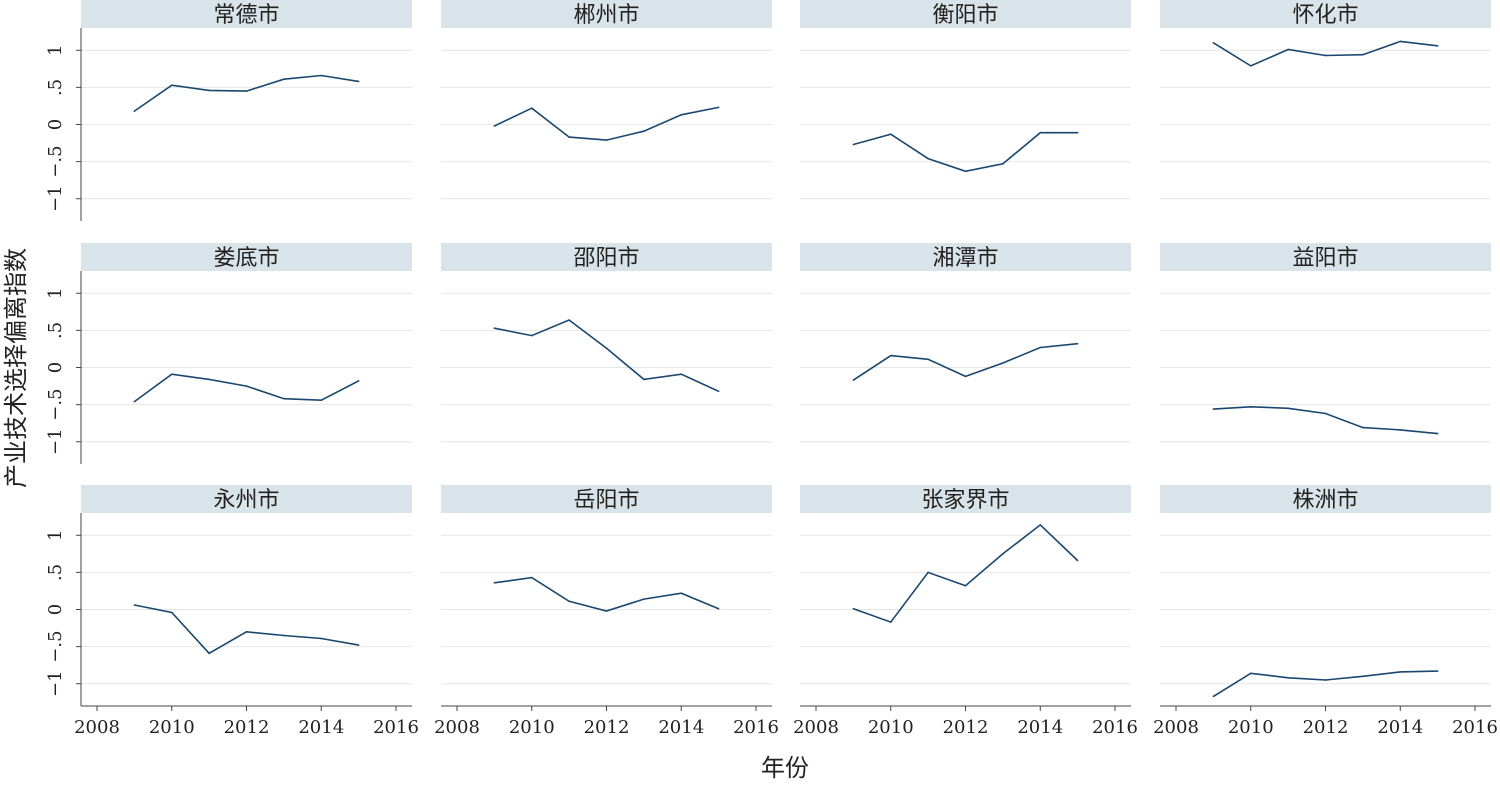 The image size is (1500, 786). I want to click on panel: 湘潭市, so click(965, 343).